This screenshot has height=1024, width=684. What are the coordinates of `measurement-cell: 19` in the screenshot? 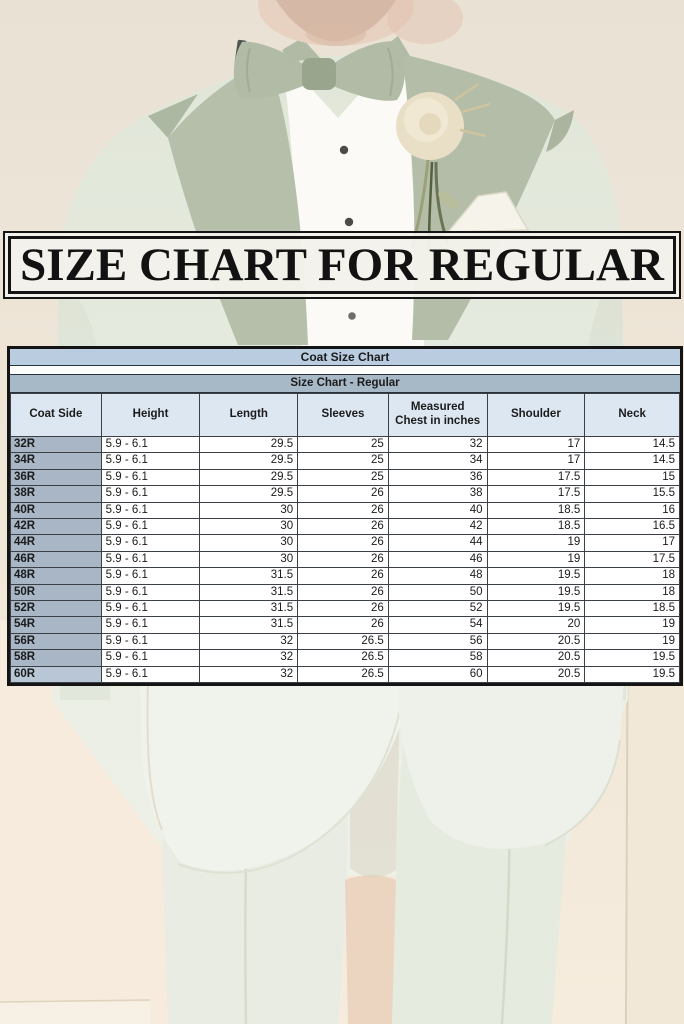 It's located at (536, 559).